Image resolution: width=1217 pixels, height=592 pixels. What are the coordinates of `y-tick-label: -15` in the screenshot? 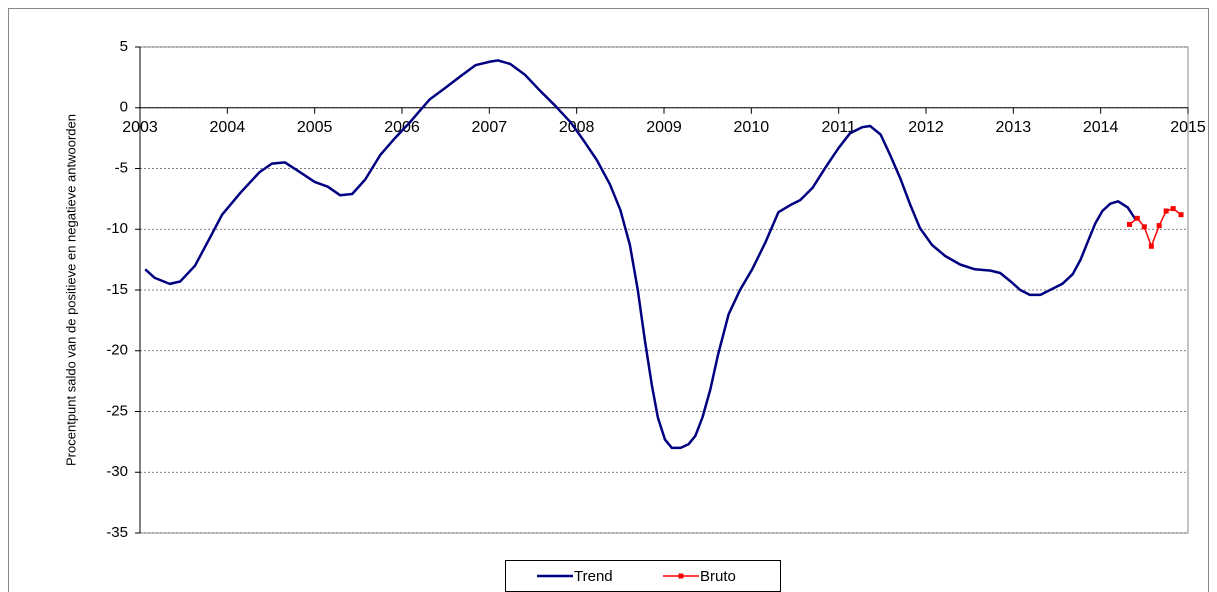 It's located at (117, 289).